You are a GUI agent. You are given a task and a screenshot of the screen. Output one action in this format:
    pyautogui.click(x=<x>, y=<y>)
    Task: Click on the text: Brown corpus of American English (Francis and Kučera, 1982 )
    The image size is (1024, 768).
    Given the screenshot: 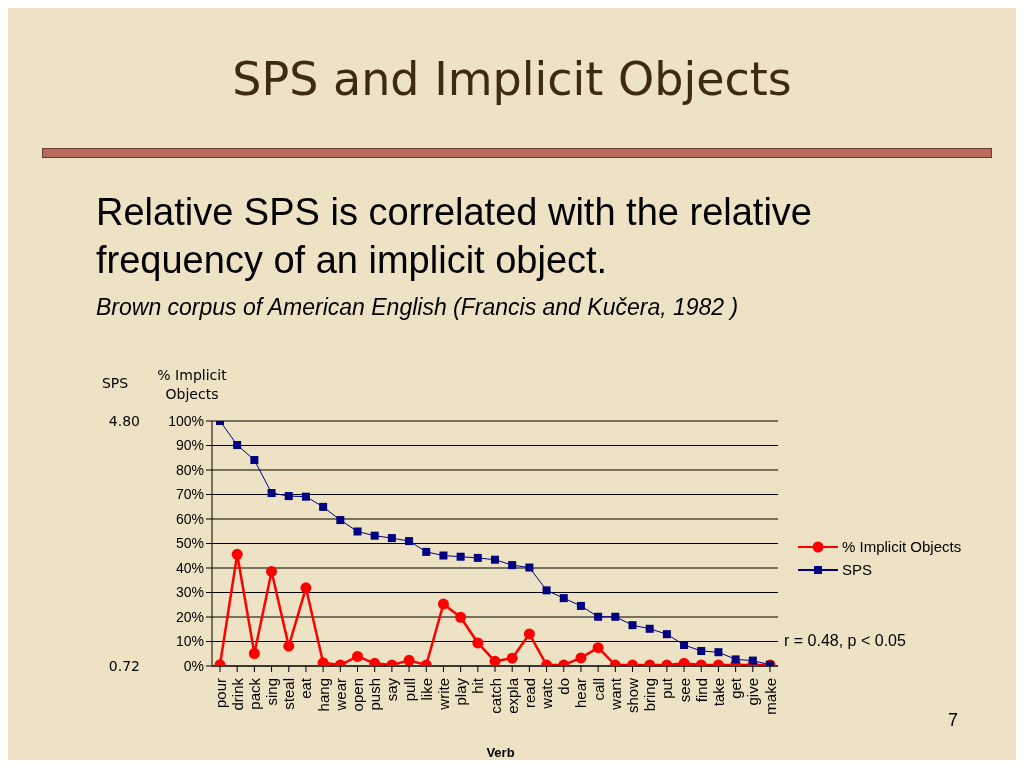 What is the action you would take?
    pyautogui.click(x=417, y=307)
    